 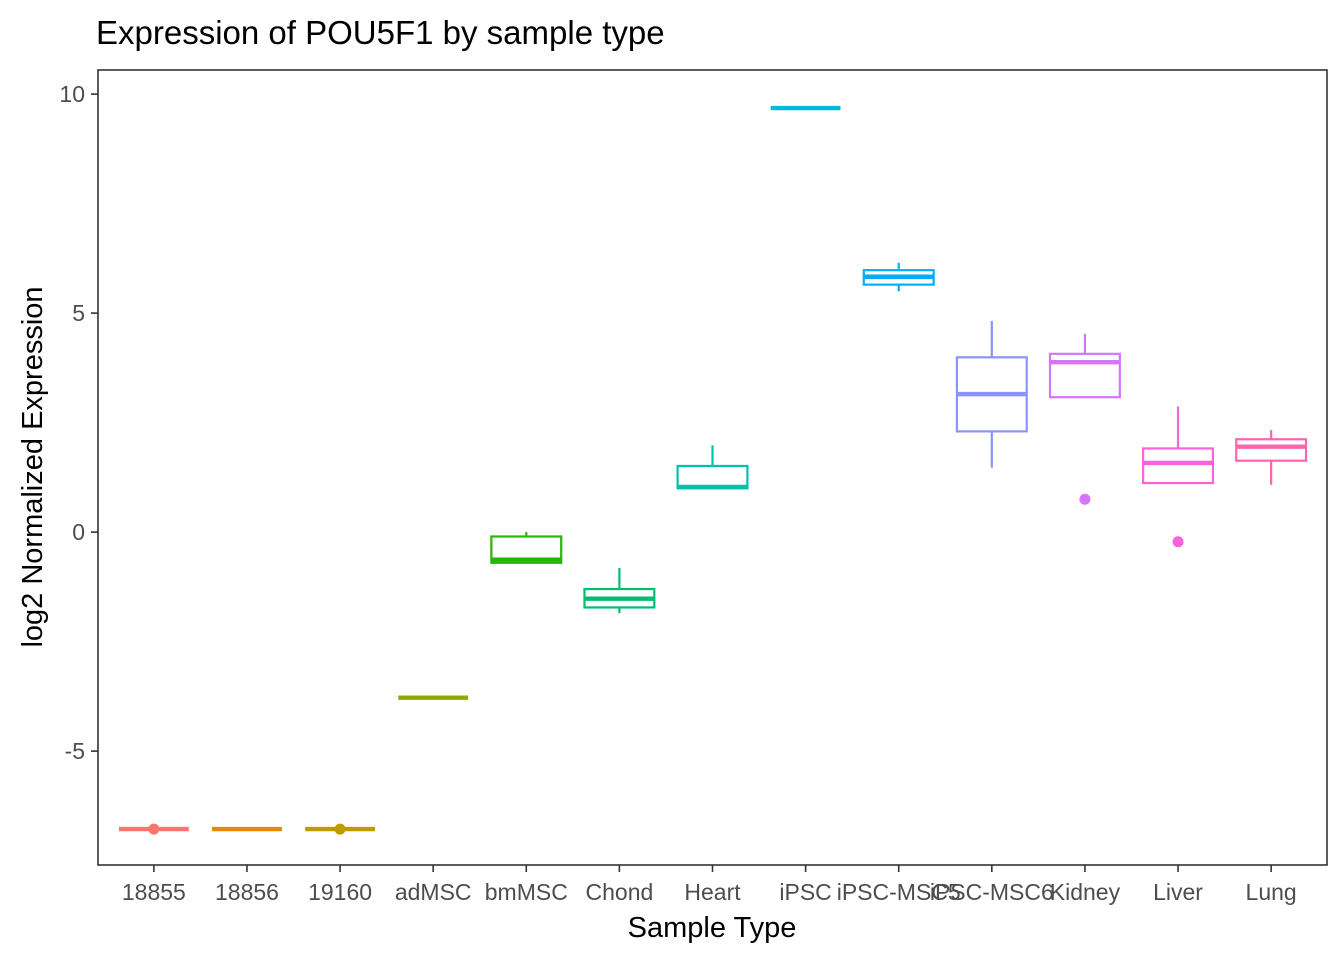 I want to click on box-iPSC-MSC5, so click(x=898, y=277).